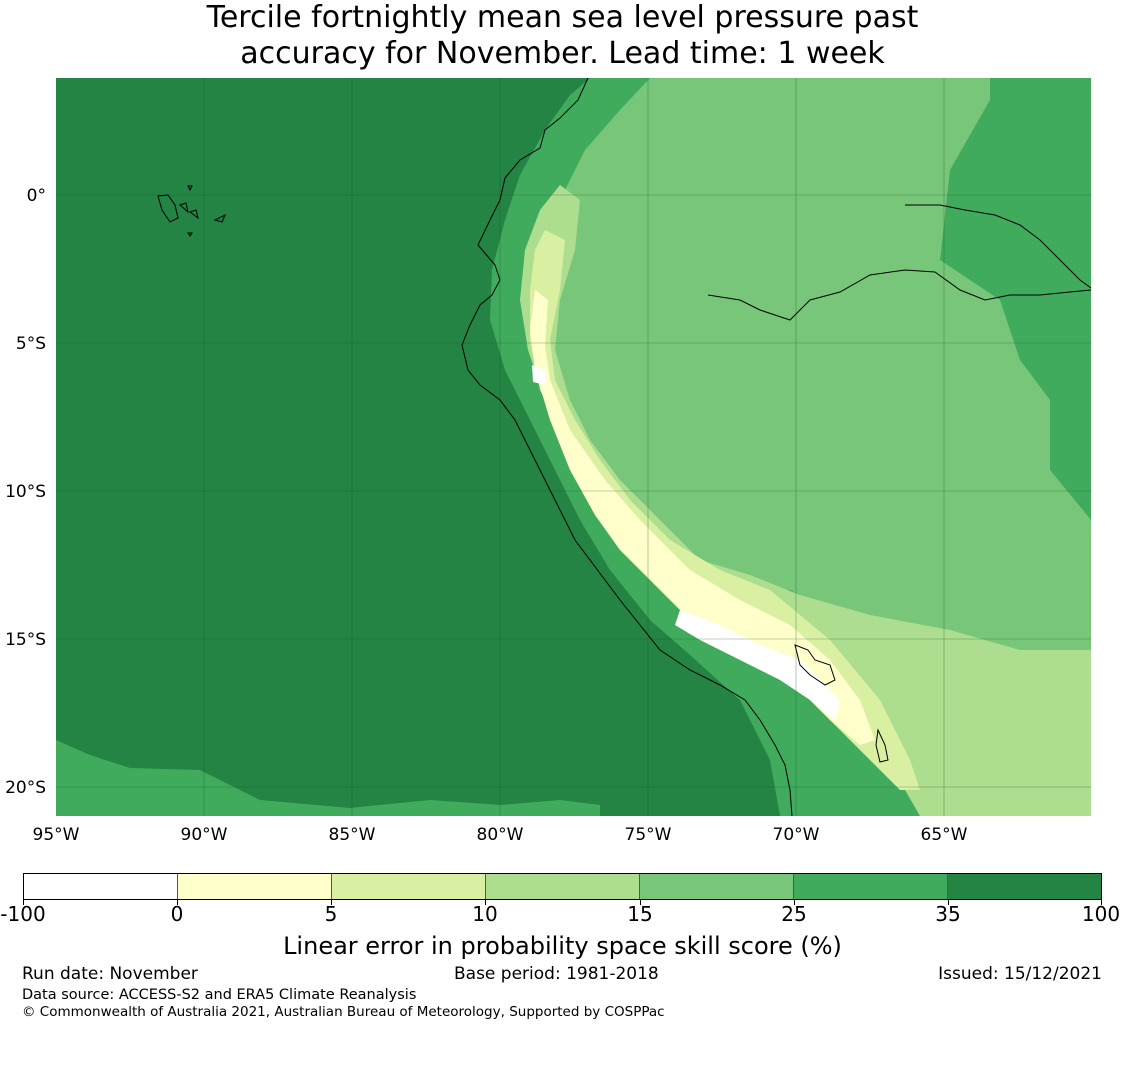 This screenshot has width=1125, height=1065. What do you see at coordinates (177, 914) in the screenshot?
I see `colorbar-tick-label: 0` at bounding box center [177, 914].